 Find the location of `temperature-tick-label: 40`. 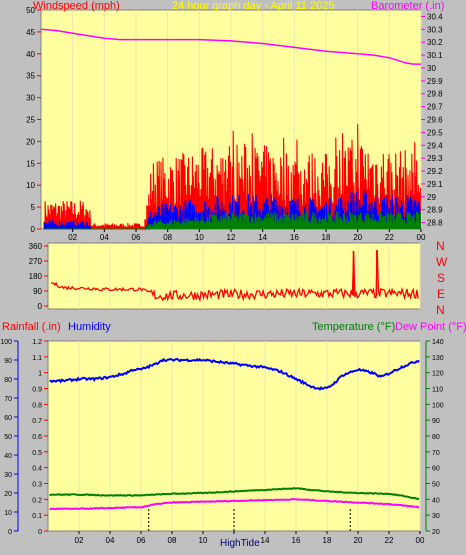

temperature-tick-label: 40 is located at coordinates (436, 500).